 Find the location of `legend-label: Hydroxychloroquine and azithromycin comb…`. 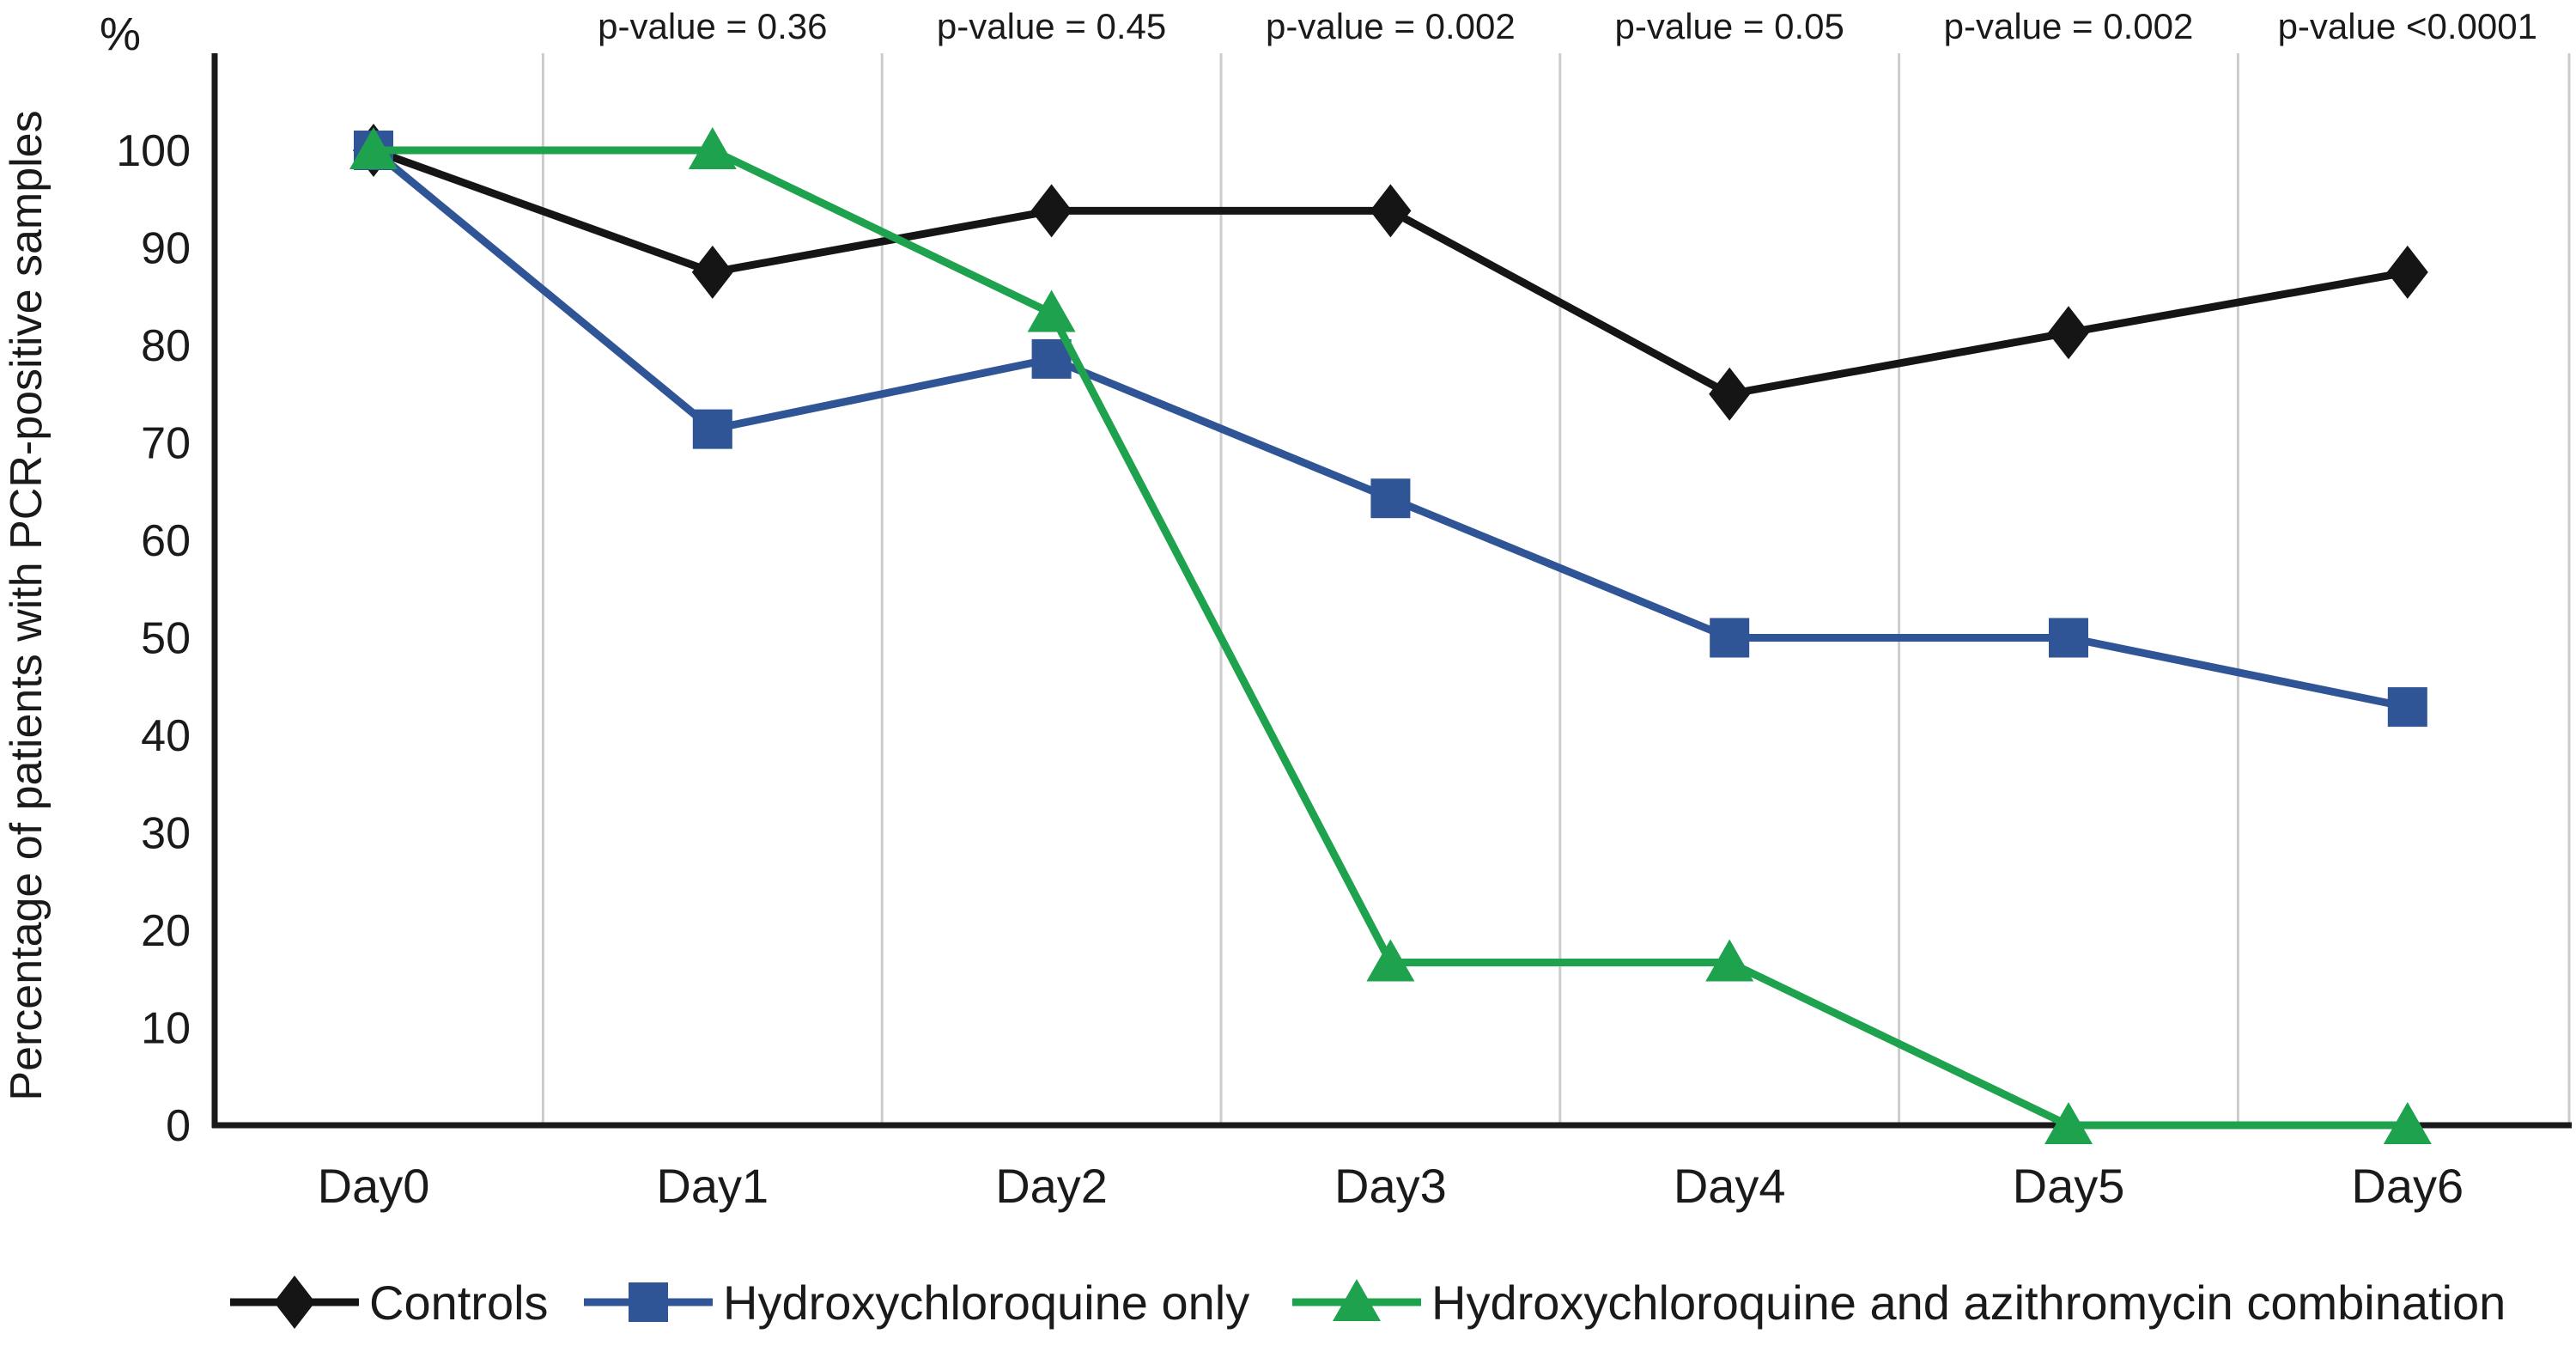

legend-label: Hydroxychloroquine and azithromycin comb… is located at coordinates (1968, 1303).